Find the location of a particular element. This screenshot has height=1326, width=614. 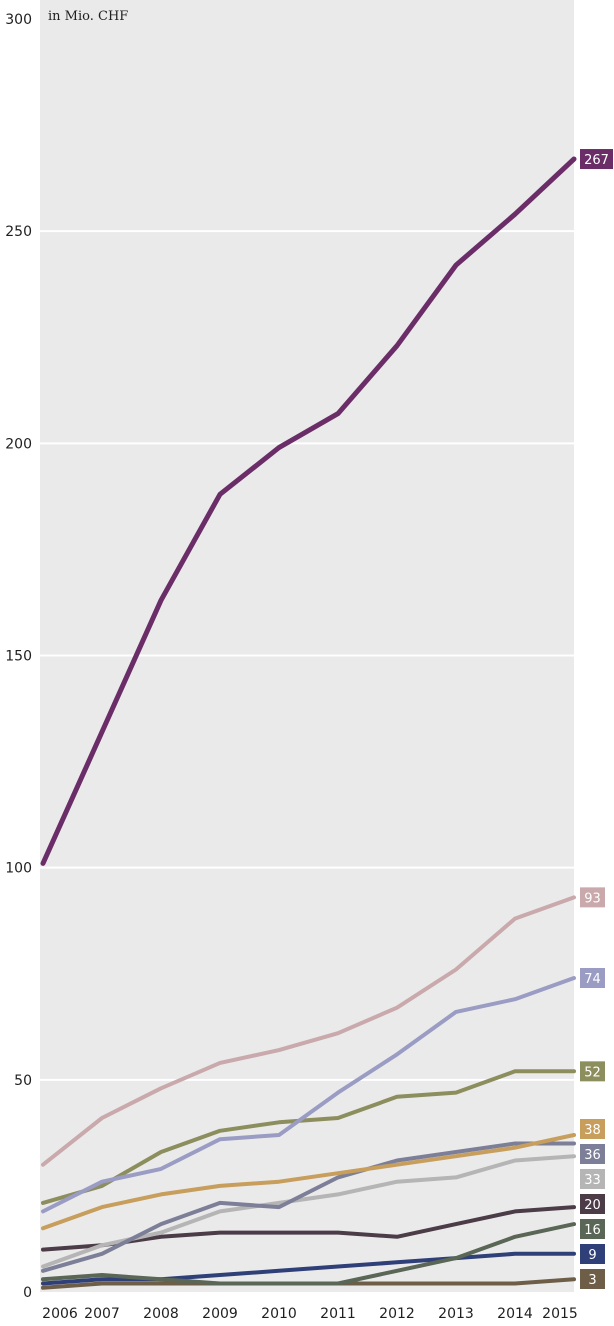

end-label-text: 9 is located at coordinates (592, 1255).